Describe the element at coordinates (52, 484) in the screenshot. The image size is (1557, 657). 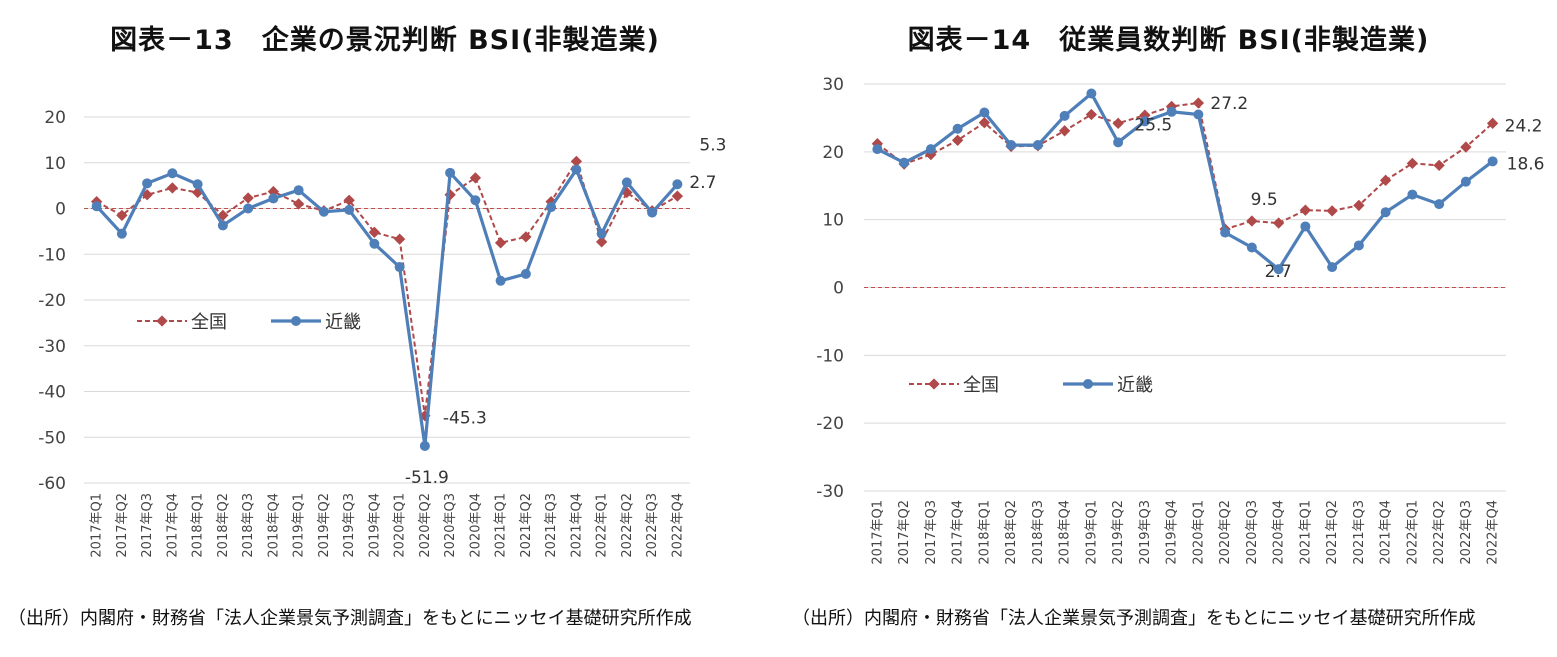
I see `y-tick-label: -60` at that location.